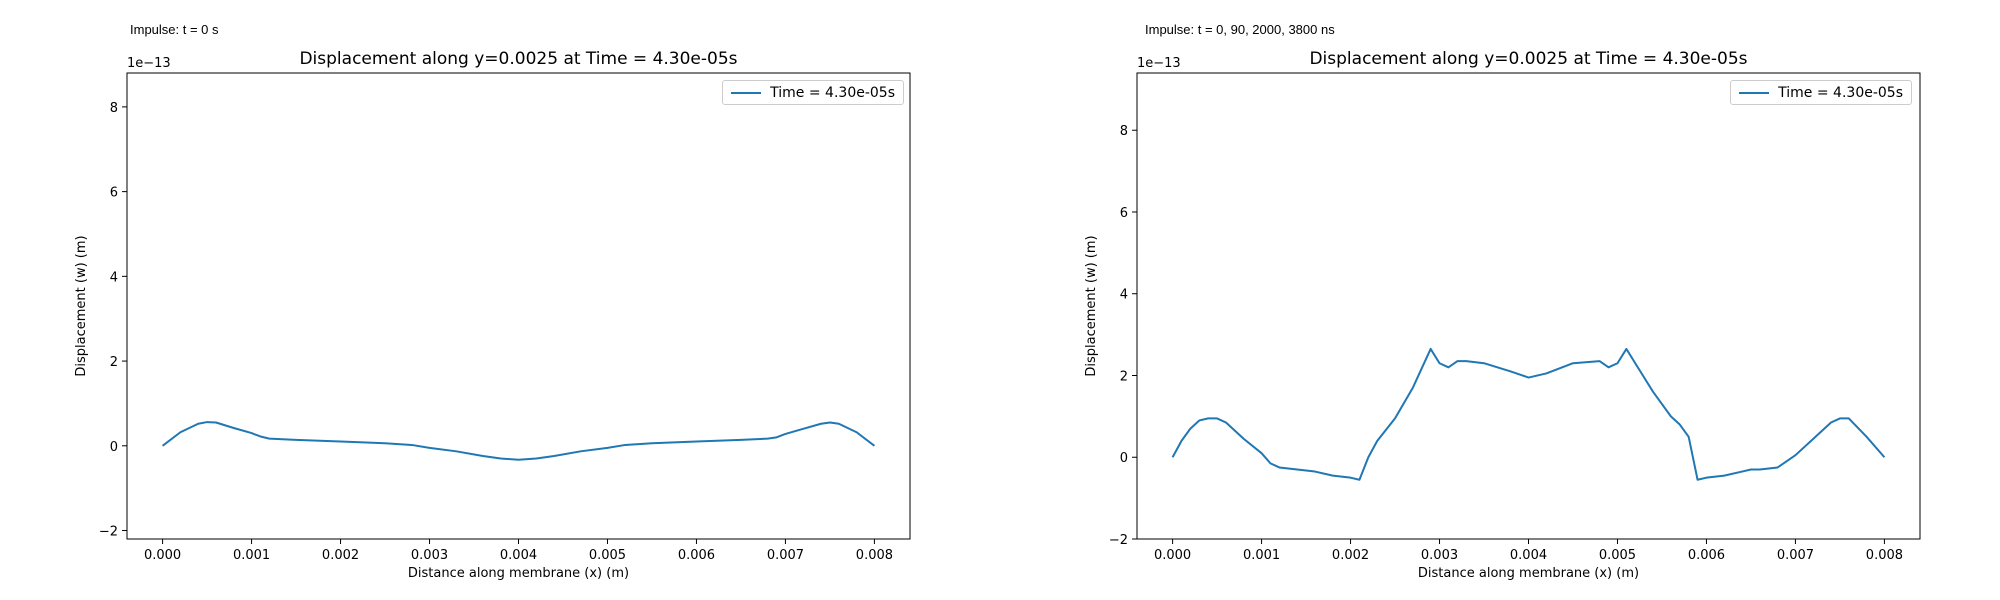 This screenshot has height=600, width=2000. What do you see at coordinates (1240, 29) in the screenshot?
I see `chart-caption: Impulse: t = 0, 90, 2000, 3800 ns` at bounding box center [1240, 29].